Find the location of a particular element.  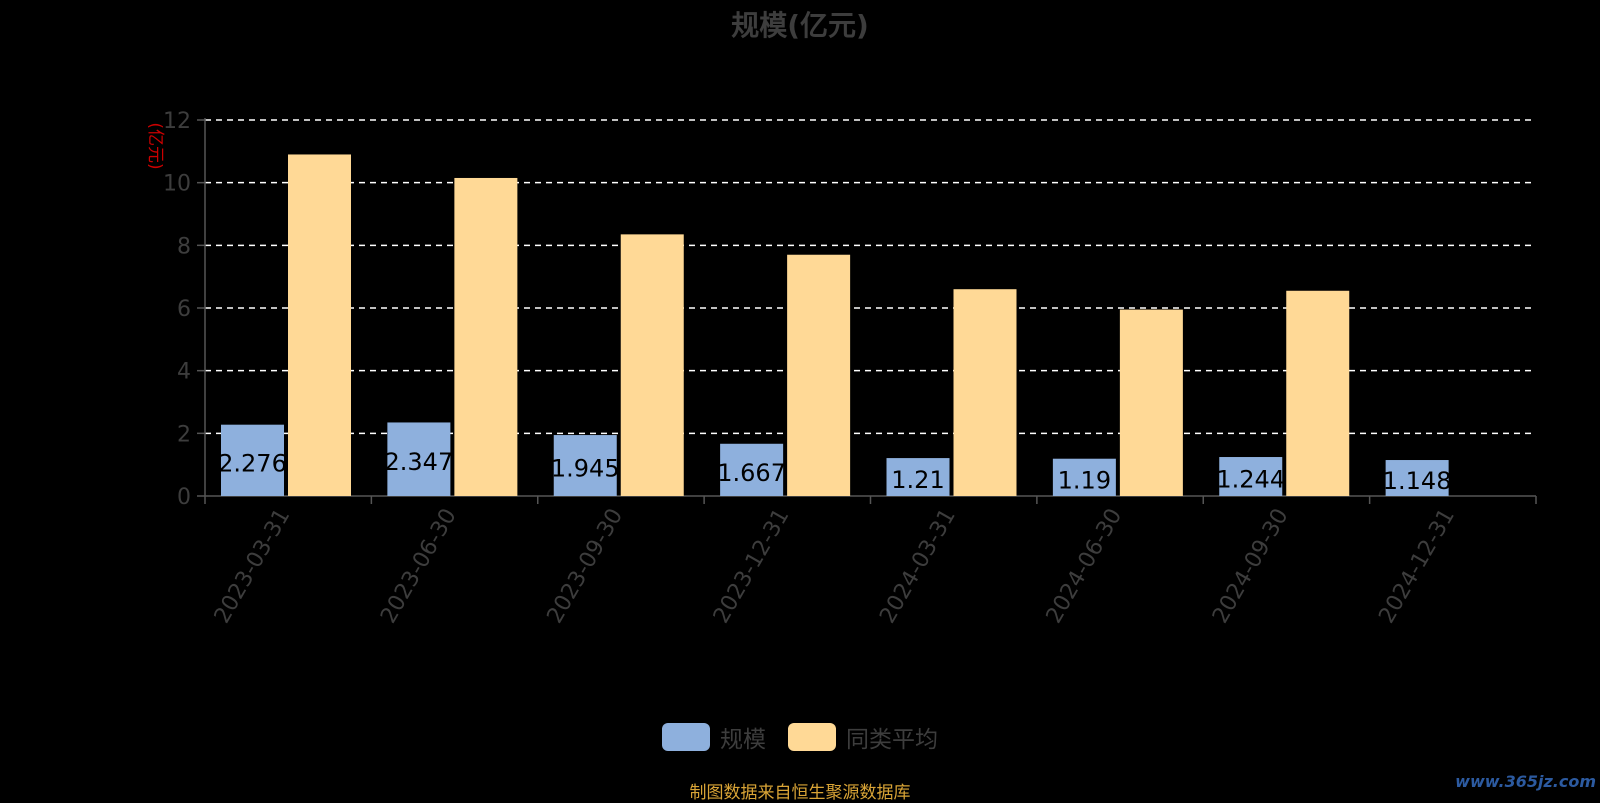

x-tick-label: 2024-09-30 is located at coordinates (1251, 566).